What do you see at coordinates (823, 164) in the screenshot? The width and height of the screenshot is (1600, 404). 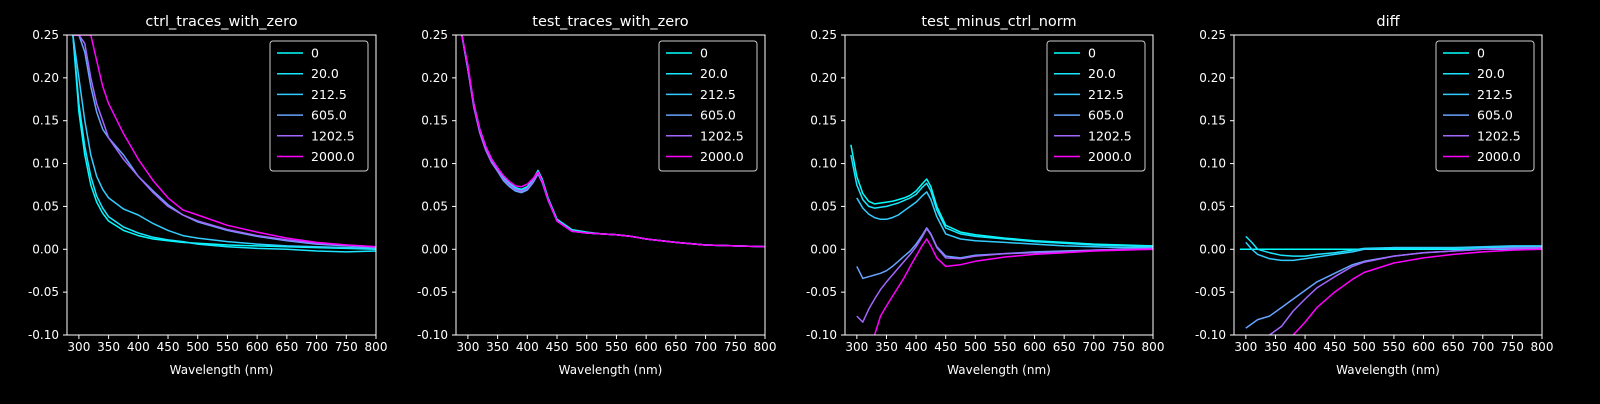 I see `y-tick-label: 0.10` at bounding box center [823, 164].